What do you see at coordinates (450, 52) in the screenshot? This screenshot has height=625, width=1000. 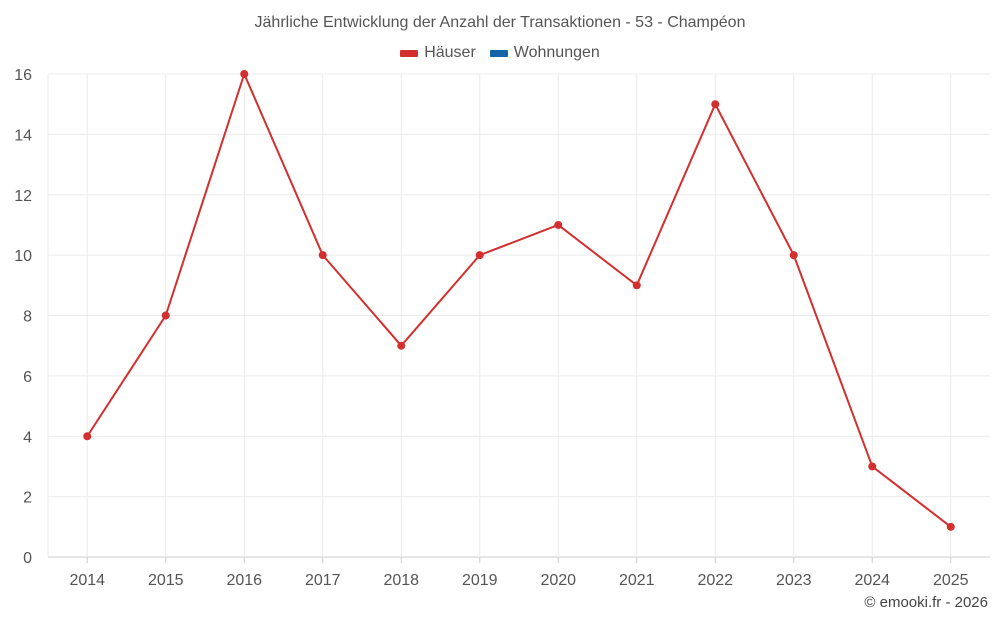 I see `legend-label-haeuser: Häuser` at bounding box center [450, 52].